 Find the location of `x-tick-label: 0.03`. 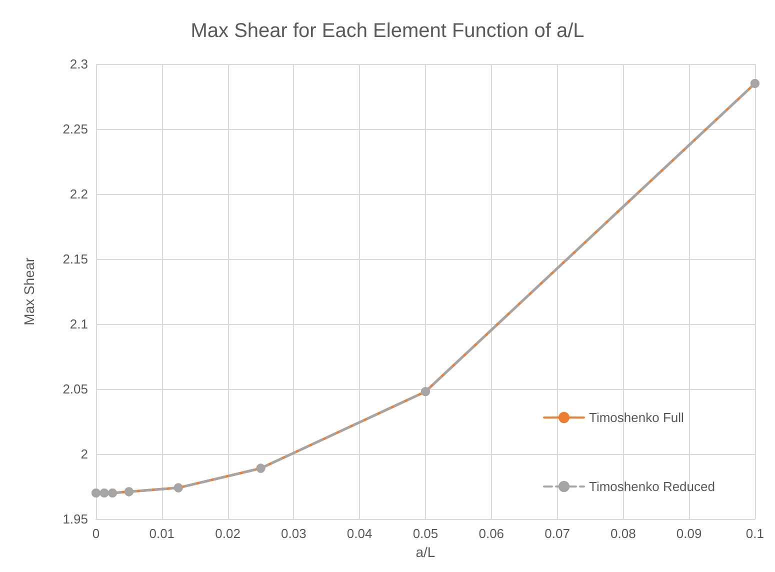

x-tick-label: 0.03 is located at coordinates (293, 533).